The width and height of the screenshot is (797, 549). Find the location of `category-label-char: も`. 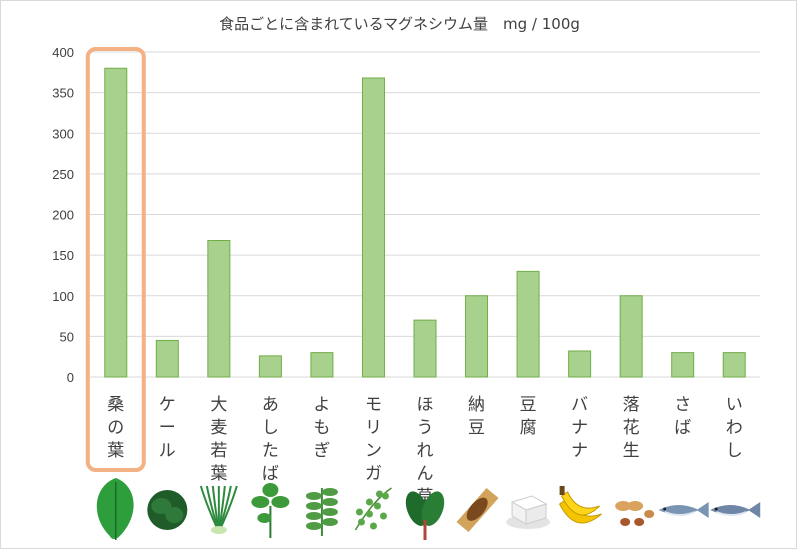

category-label-char: も is located at coordinates (321, 428).